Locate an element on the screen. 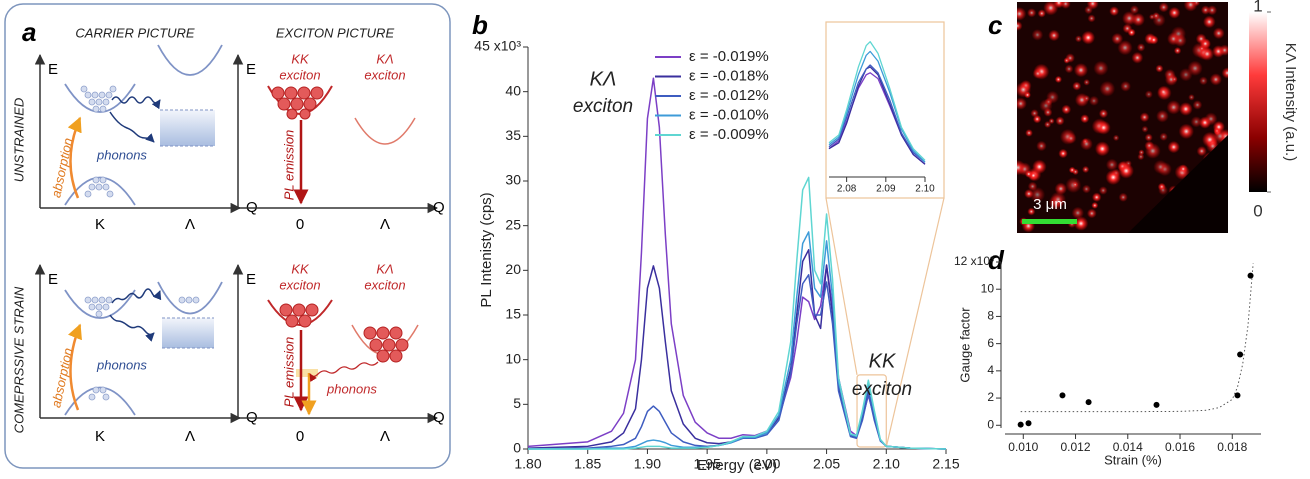 The width and height of the screenshot is (1310, 479). y-tick-label: 0 is located at coordinates (990, 424).